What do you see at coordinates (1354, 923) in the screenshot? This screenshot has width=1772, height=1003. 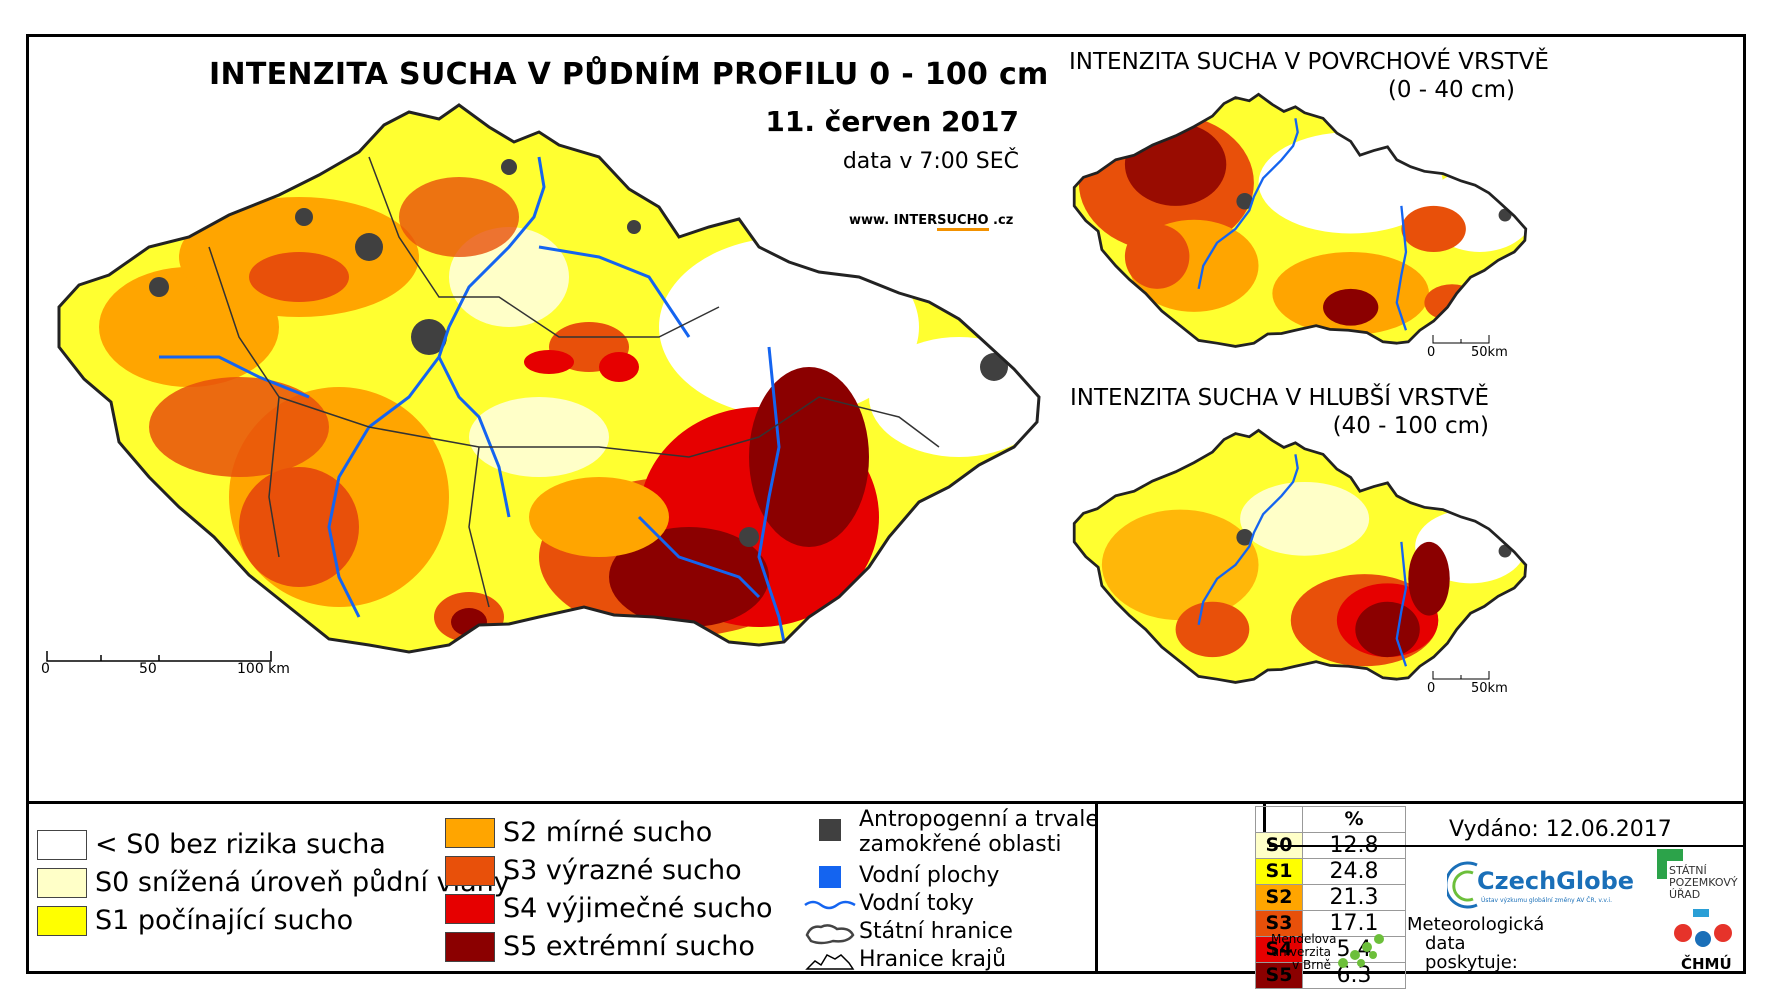 I see `percent-value-s3: 17.1` at bounding box center [1354, 923].